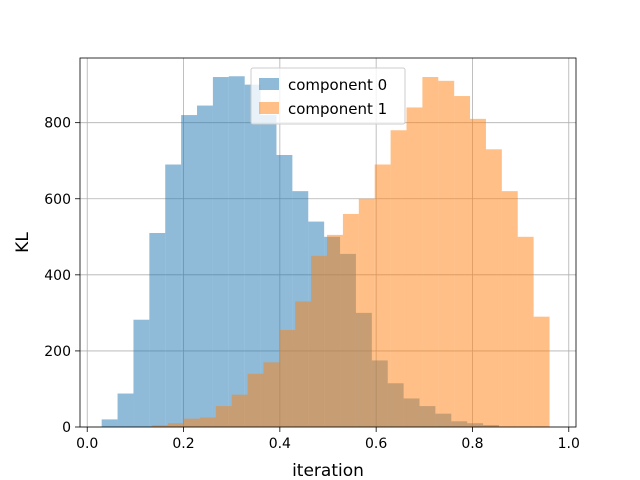  I want to click on y-axis-ticks: 0 200 400 600 800, so click(62, 276).